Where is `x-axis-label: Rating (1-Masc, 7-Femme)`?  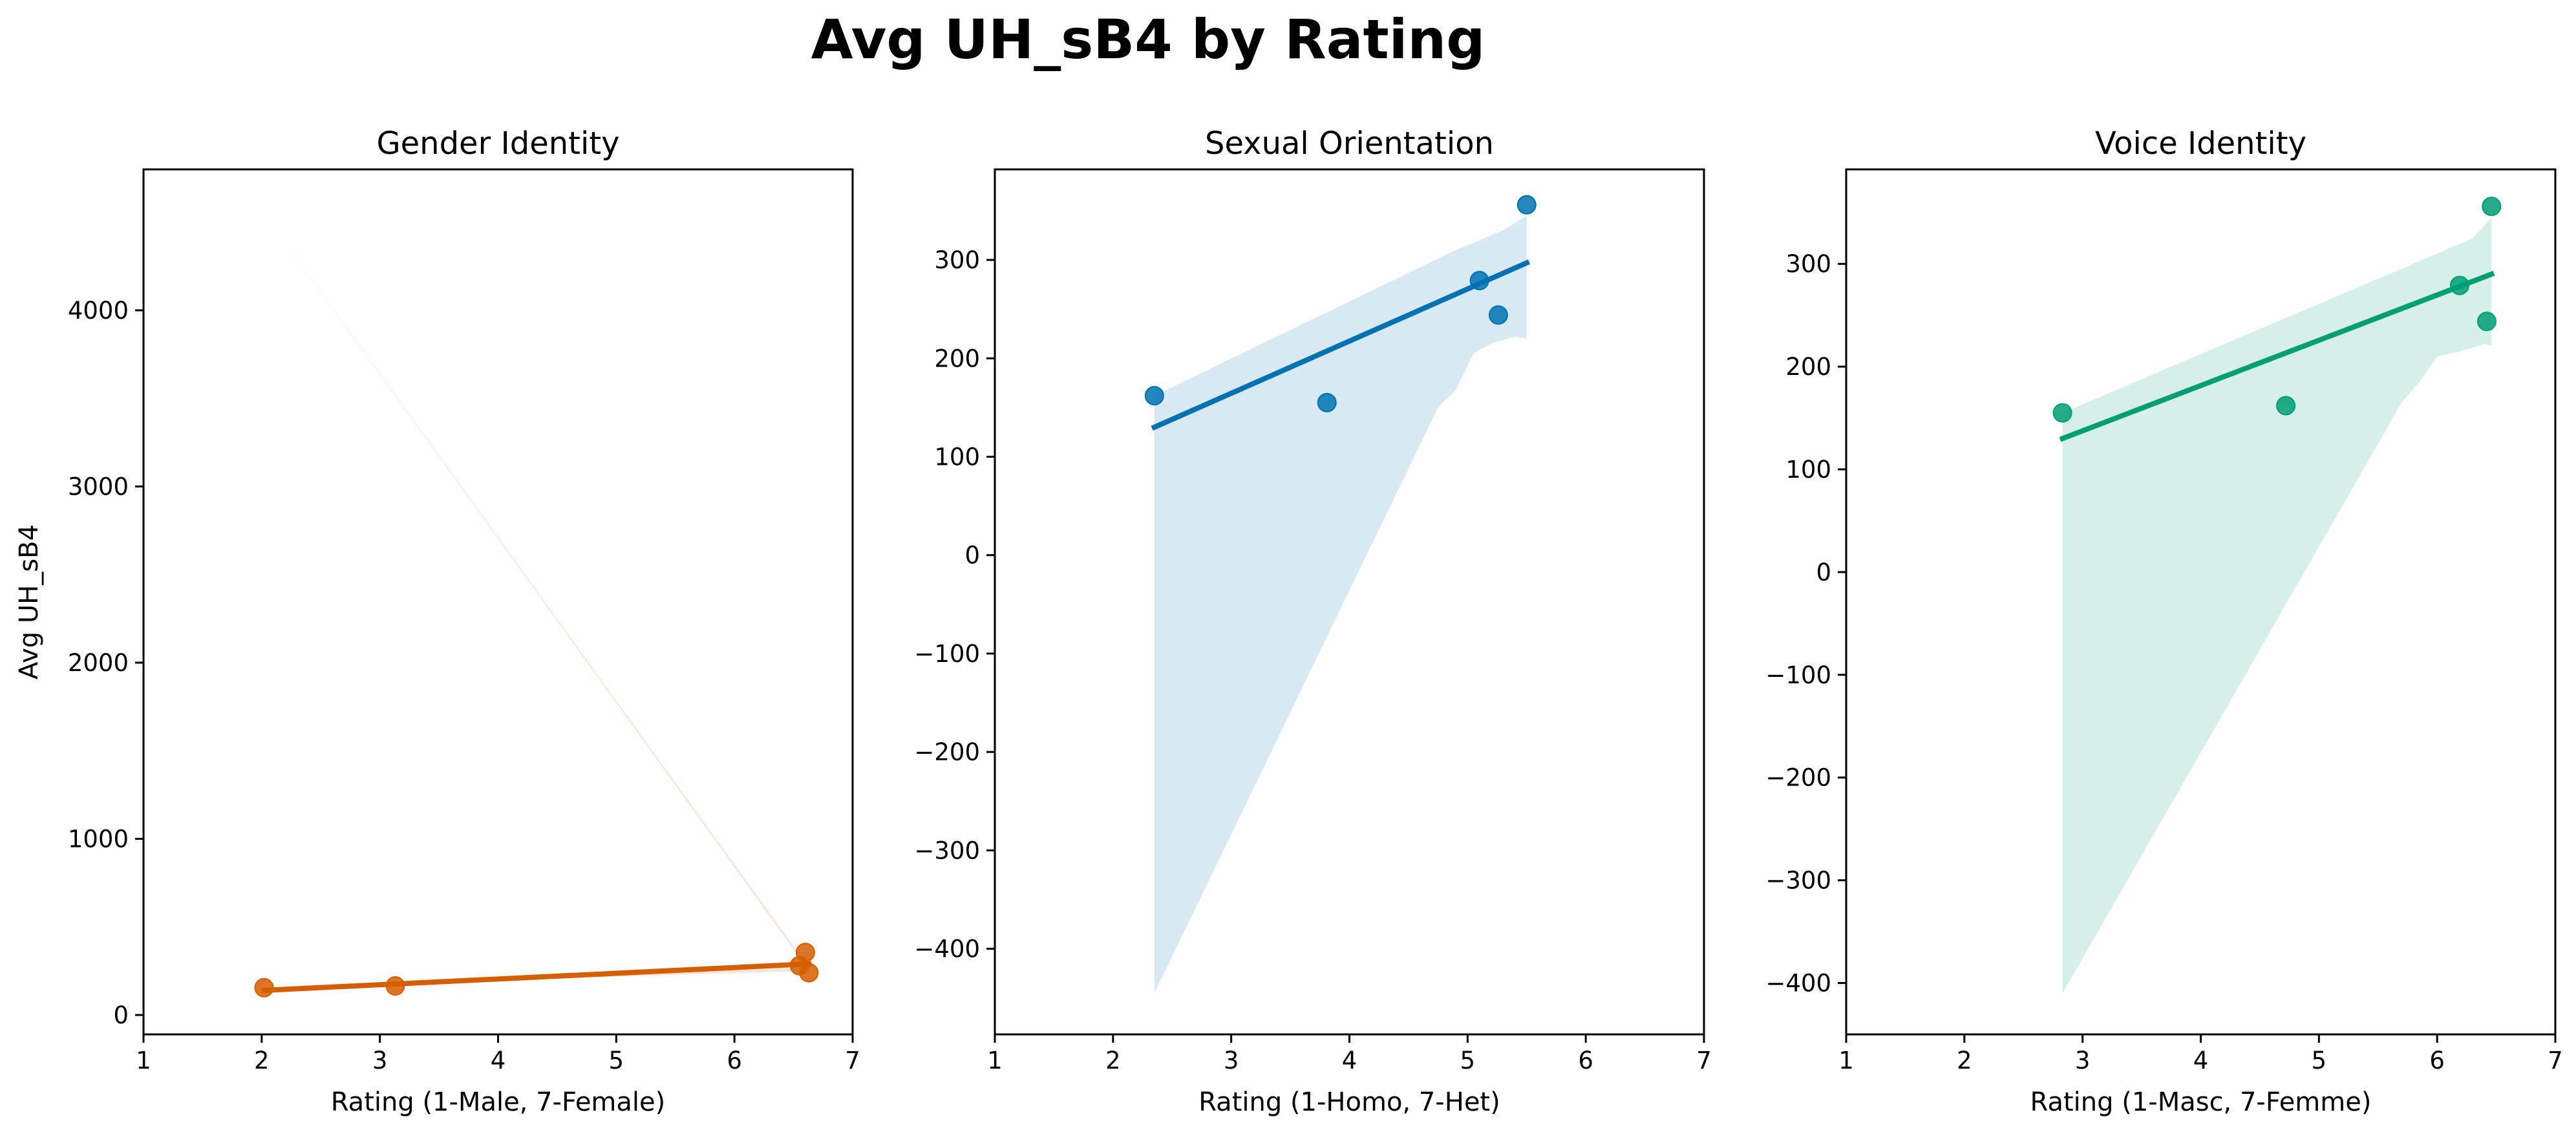
x-axis-label: Rating (1-Masc, 7-Femme) is located at coordinates (2201, 1102).